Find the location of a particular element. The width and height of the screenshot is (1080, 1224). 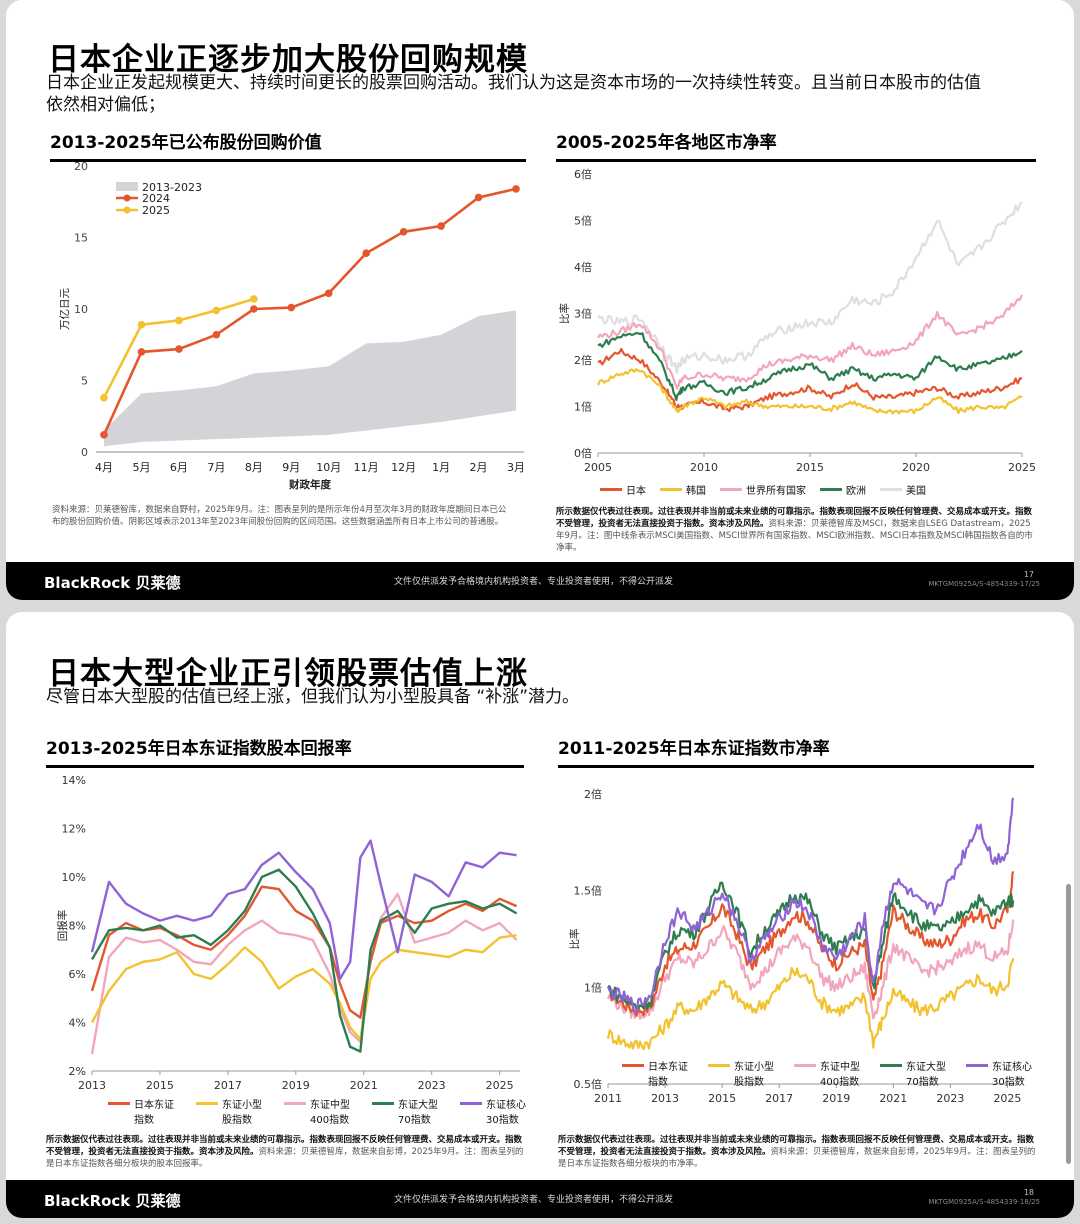

y-tick-label: 10% is located at coordinates (74, 877).